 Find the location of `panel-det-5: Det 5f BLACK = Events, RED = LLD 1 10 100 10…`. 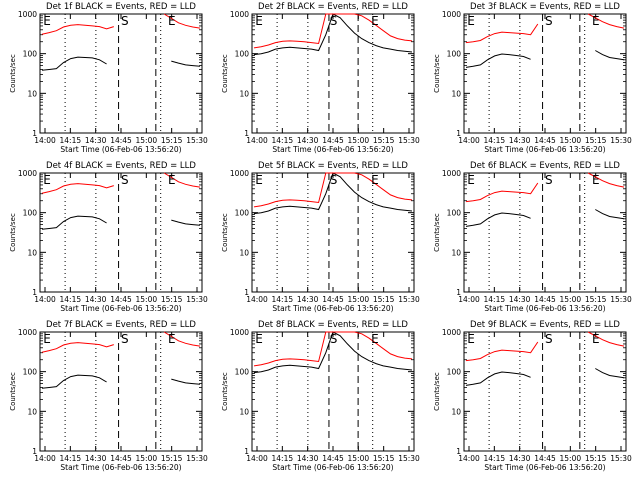

panel-det-5: Det 5f BLACK = Events, RED = LLD 1 10 100 10… is located at coordinates (320, 237).